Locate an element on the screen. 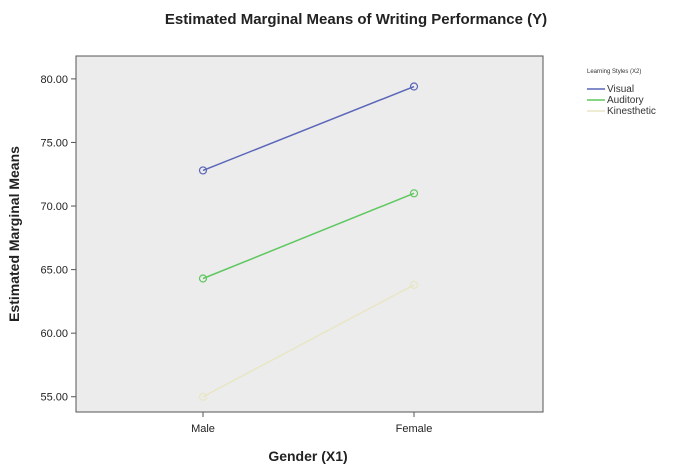 This screenshot has height=466, width=676. series-line-visual is located at coordinates (308, 128).